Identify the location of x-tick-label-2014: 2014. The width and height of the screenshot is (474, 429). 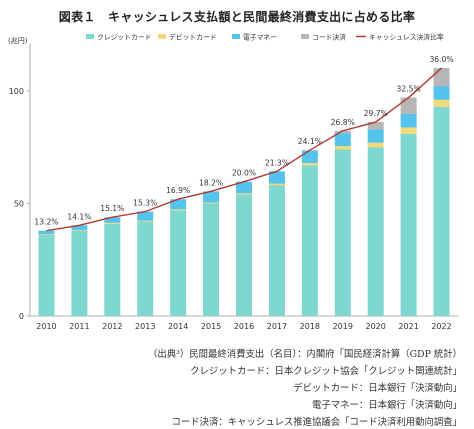
(178, 326).